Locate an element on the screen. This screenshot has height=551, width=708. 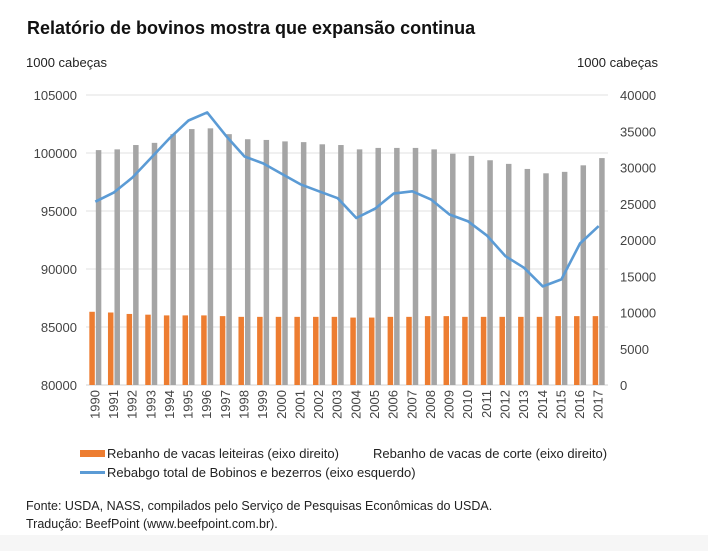
right-tick-label: 20000 is located at coordinates (638, 240).